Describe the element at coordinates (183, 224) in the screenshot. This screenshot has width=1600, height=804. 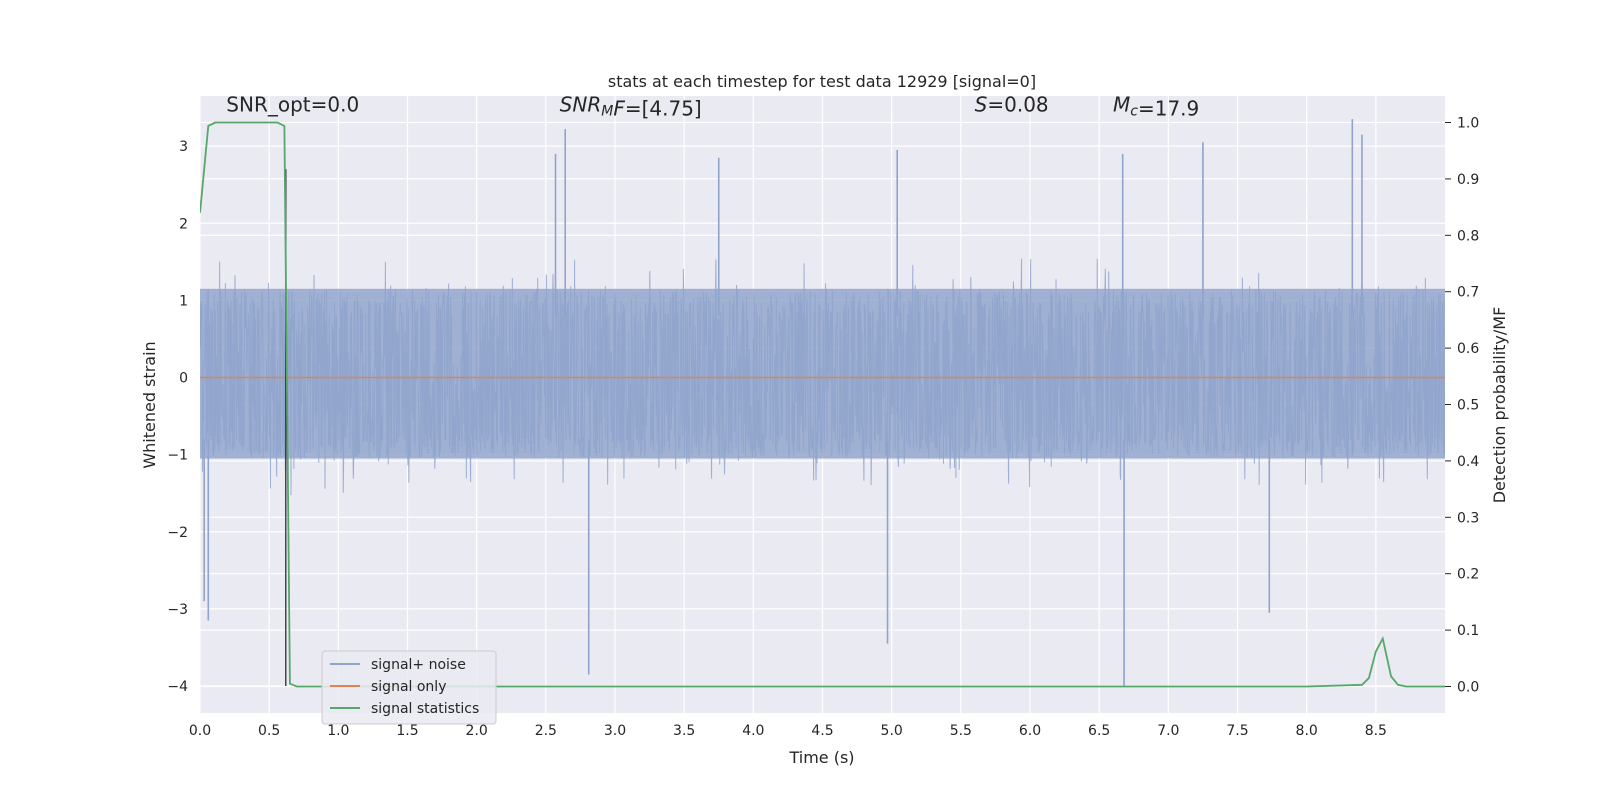
I see `y-left-tick-label: 2` at that location.